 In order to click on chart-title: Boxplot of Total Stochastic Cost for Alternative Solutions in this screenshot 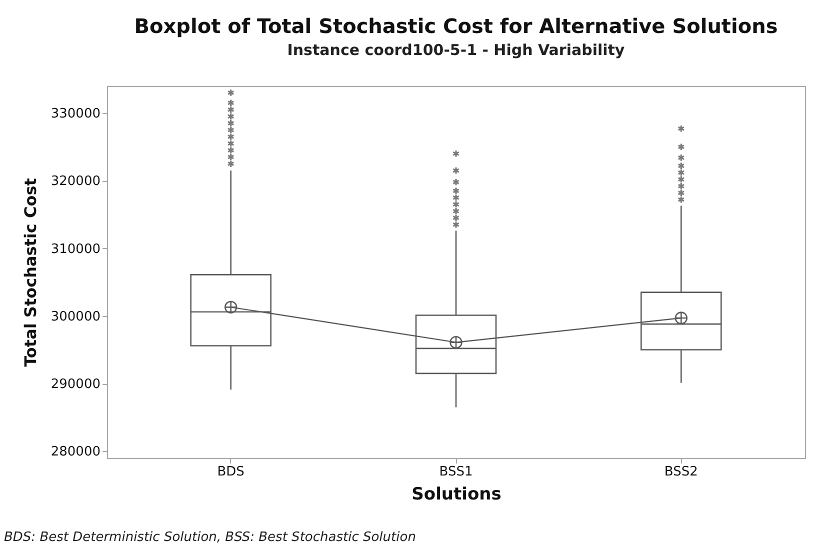, I will do `click(456, 26)`.